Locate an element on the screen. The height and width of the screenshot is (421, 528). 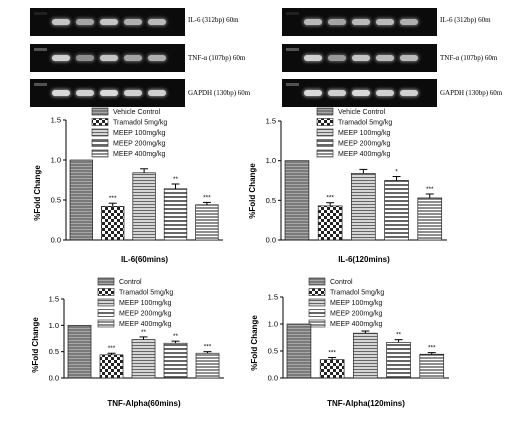
x-axis-label: TNF-Alpha(60mins) is located at coordinates (144, 403).